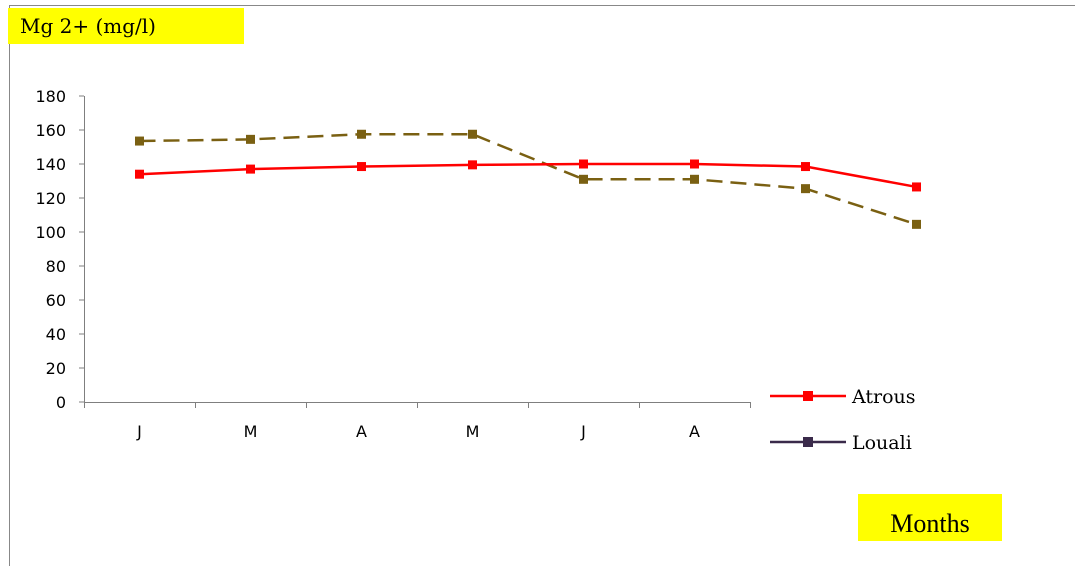 This screenshot has width=1075, height=570. Describe the element at coordinates (56, 368) in the screenshot. I see `y-tick-label: 20` at that location.